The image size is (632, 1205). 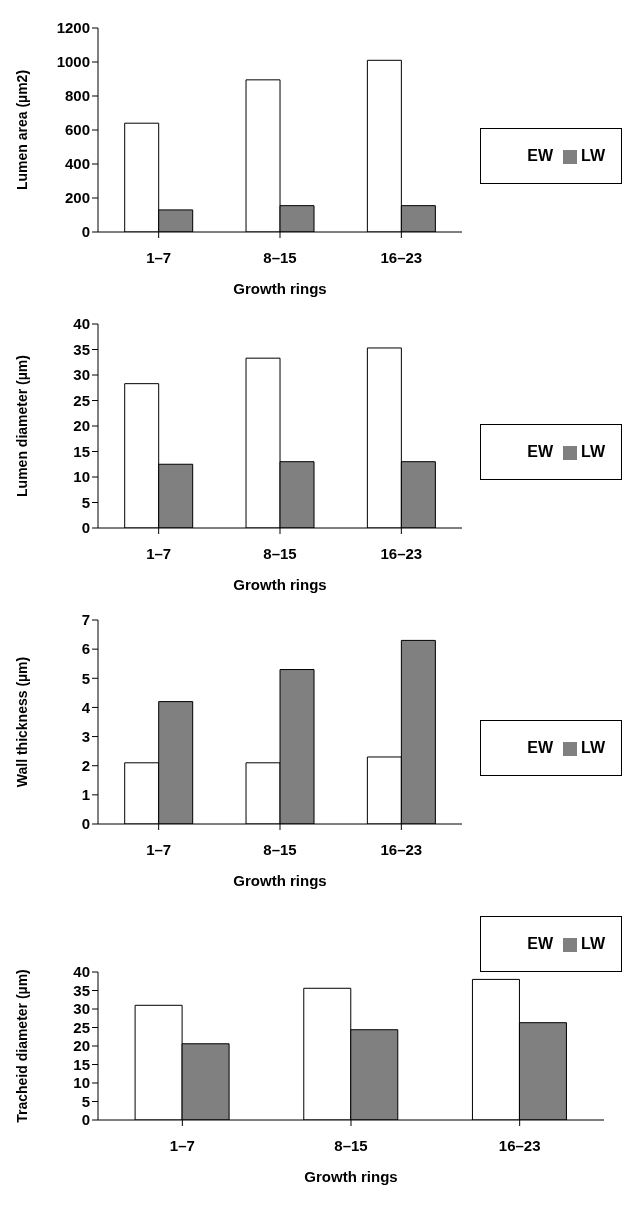 I want to click on y-tick-label: 200, so click(x=77, y=198).